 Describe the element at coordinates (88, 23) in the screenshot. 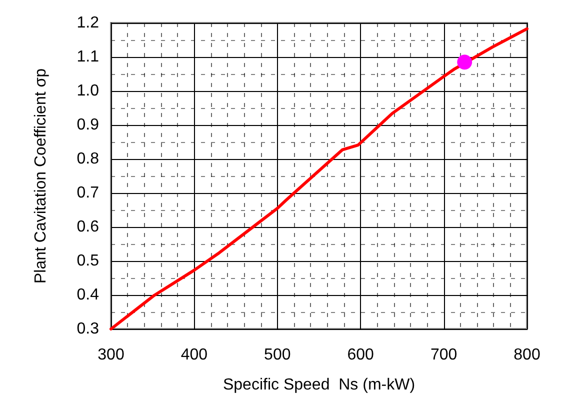

I see `y-tick-label: 1.2` at that location.